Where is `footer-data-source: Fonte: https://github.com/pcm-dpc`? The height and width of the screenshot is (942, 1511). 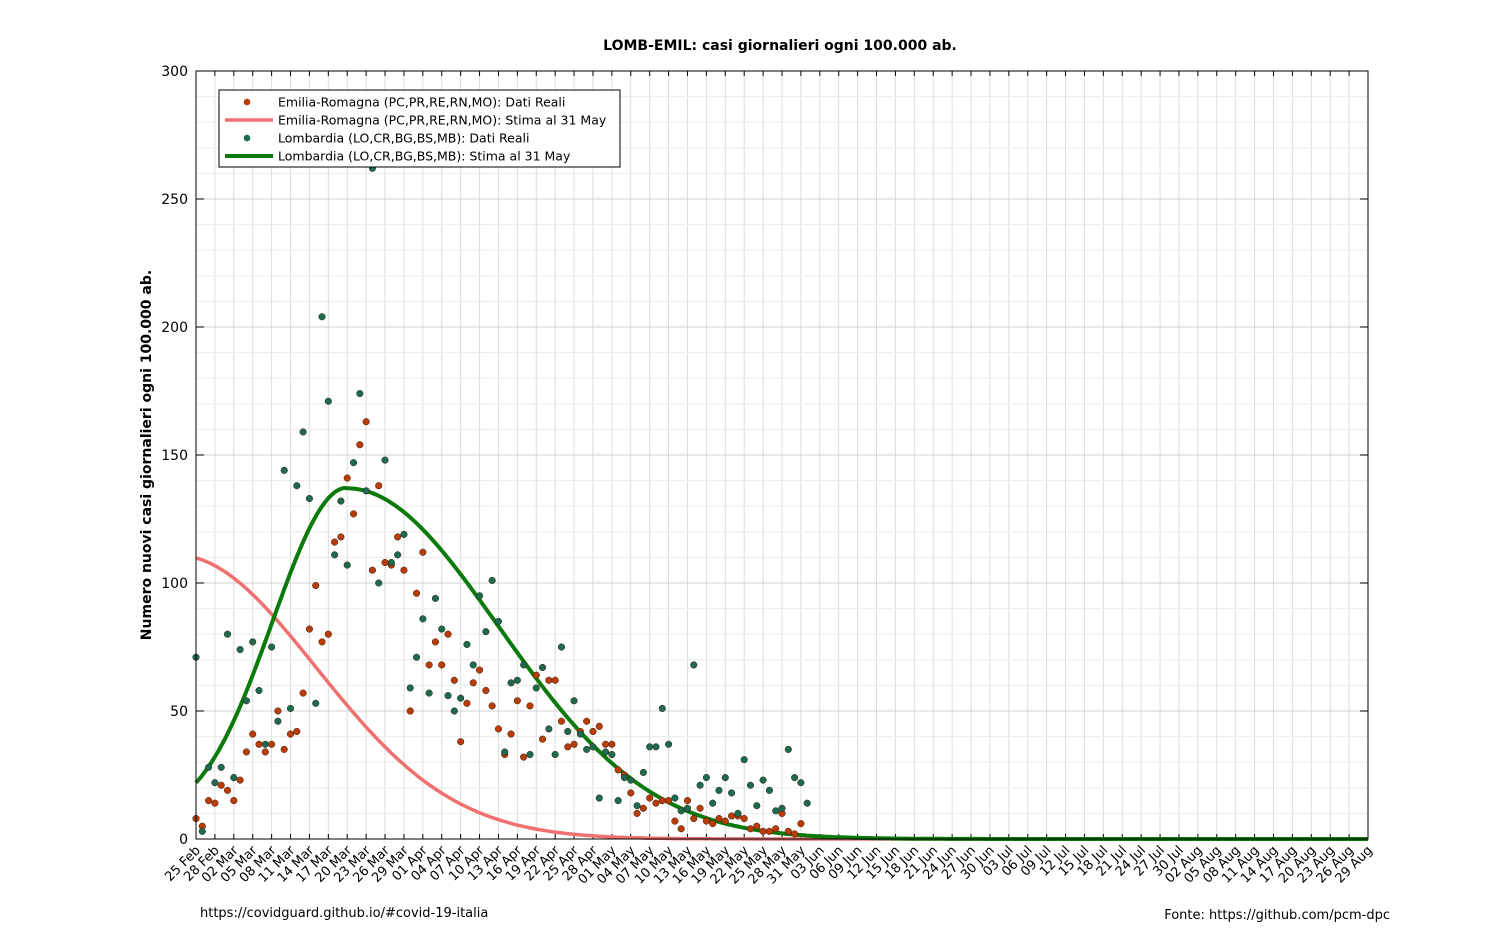
footer-data-source: Fonte: https://github.com/pcm-dpc is located at coordinates (1277, 915).